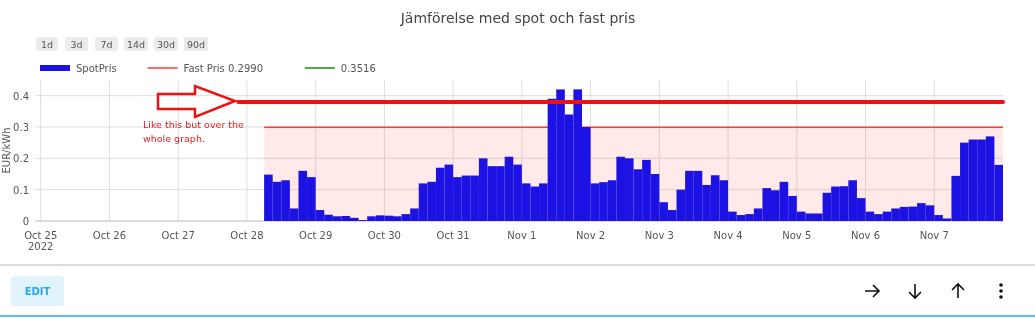  What do you see at coordinates (934, 235) in the screenshot?
I see `x-tick-label: Nov 7` at bounding box center [934, 235].